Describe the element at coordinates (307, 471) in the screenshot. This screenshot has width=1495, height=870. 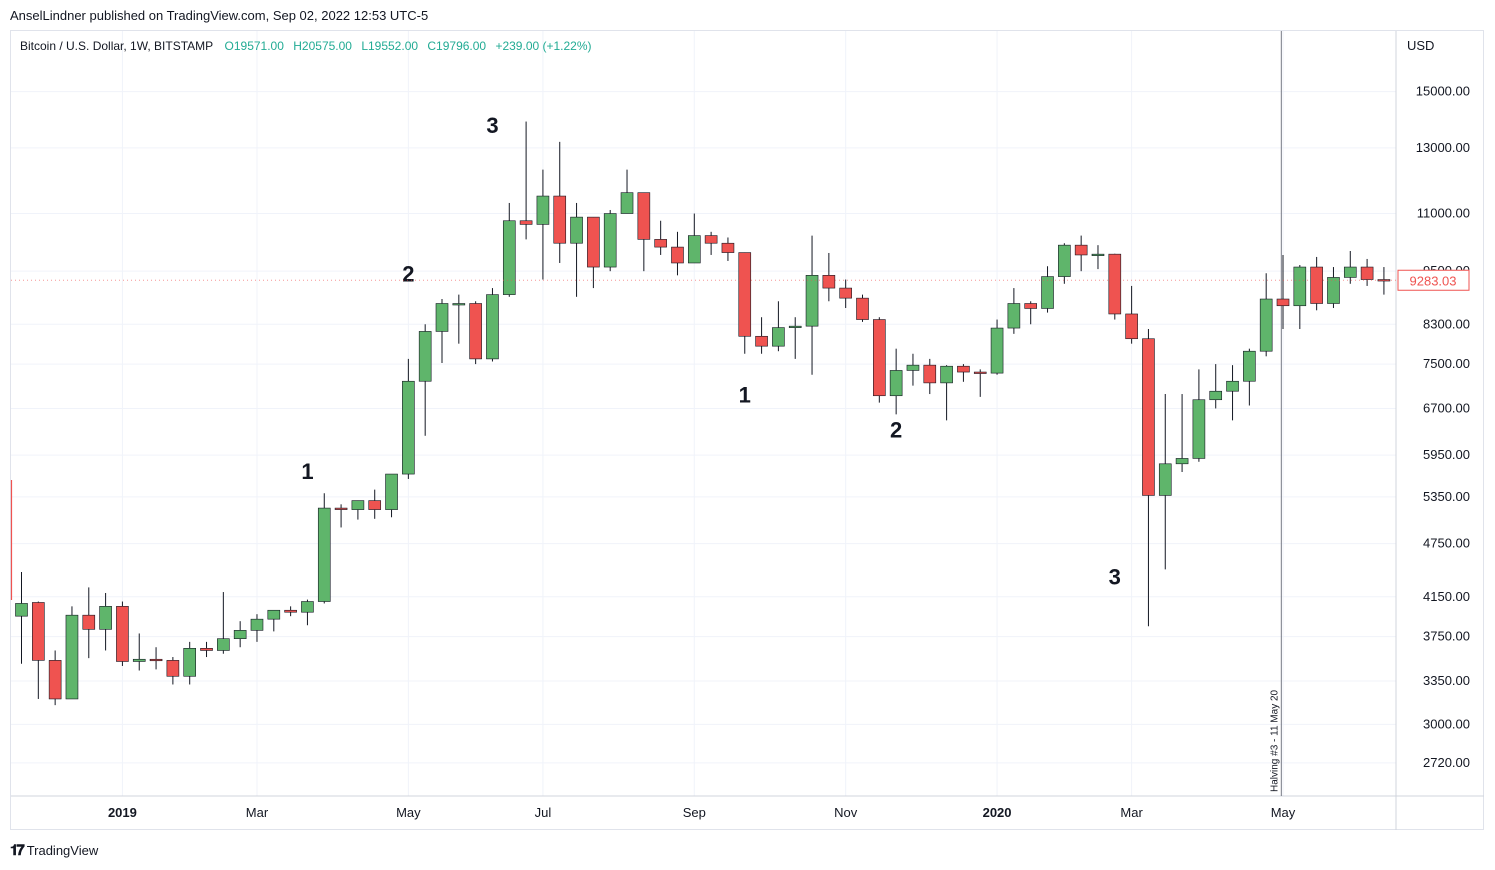
I see `wave-count-label: 1` at that location.